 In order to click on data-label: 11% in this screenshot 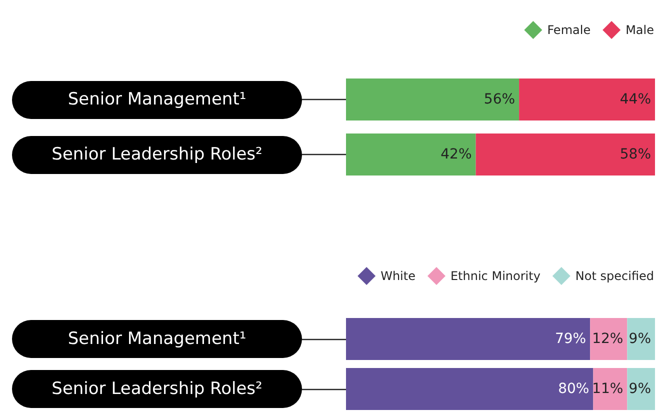, I will do `click(608, 389)`.